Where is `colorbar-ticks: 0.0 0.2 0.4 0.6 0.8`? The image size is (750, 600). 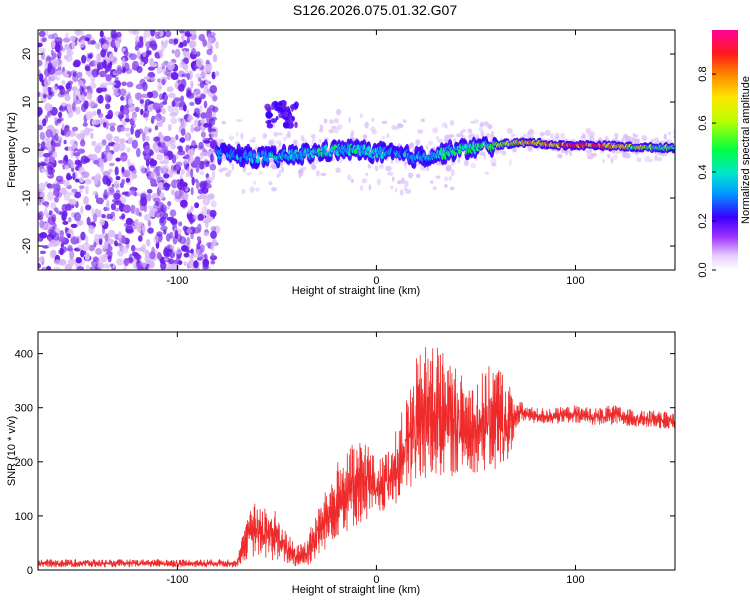
colorbar-ticks: 0.0 0.2 0.4 0.6 0.8 is located at coordinates (706, 172).